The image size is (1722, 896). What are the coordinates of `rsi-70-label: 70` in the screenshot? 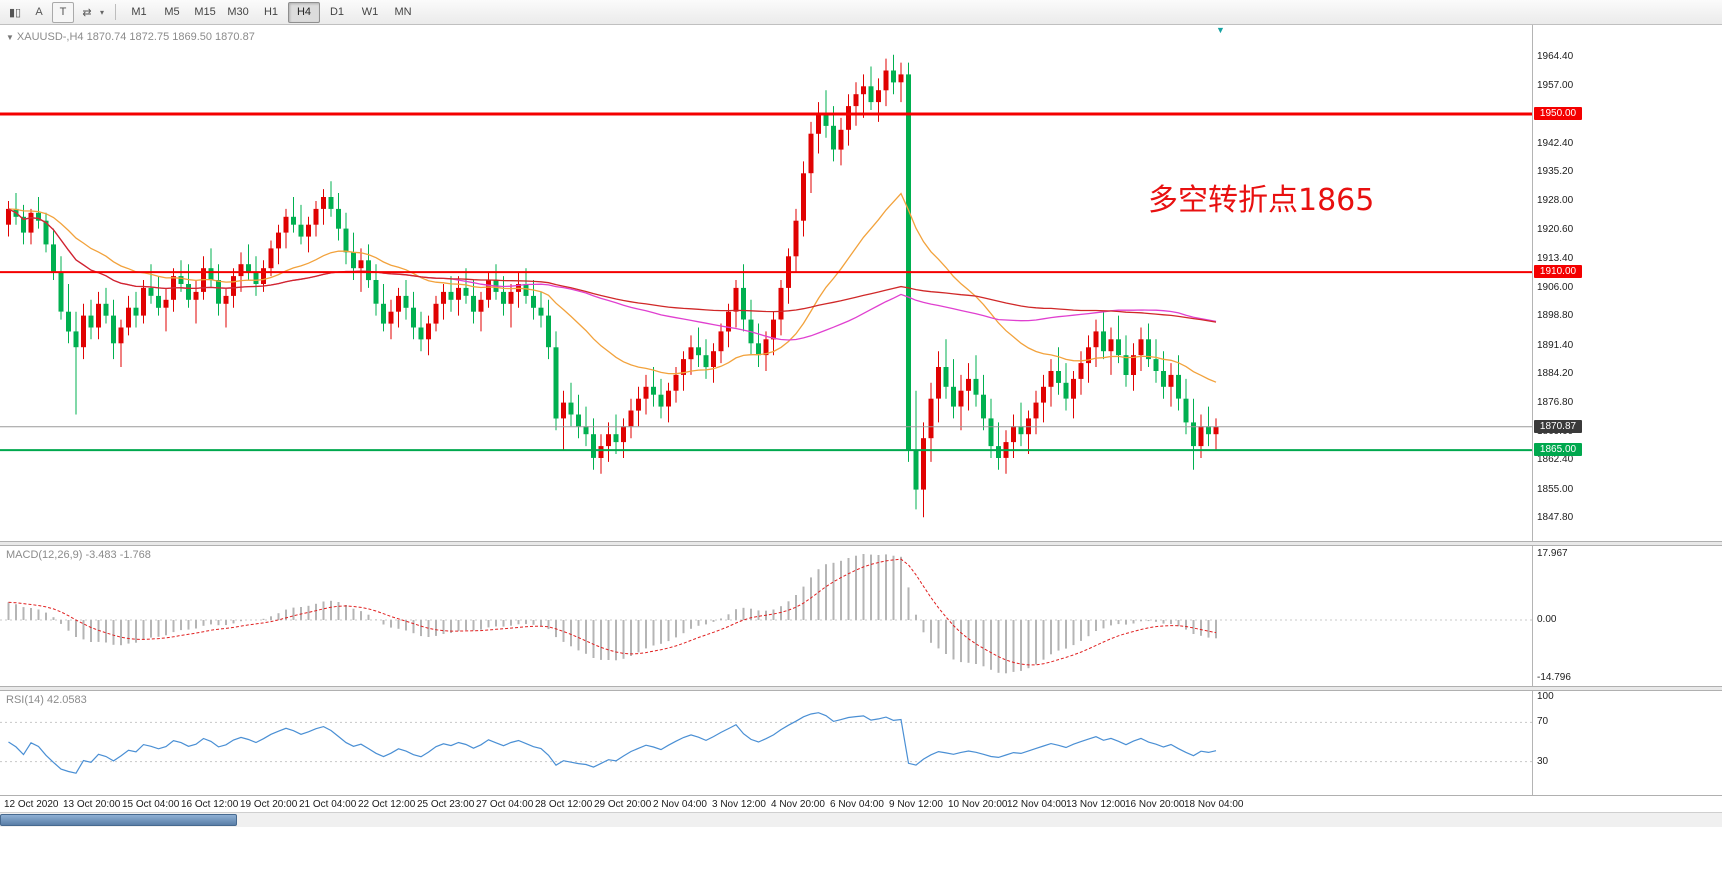 It's located at (1543, 721).